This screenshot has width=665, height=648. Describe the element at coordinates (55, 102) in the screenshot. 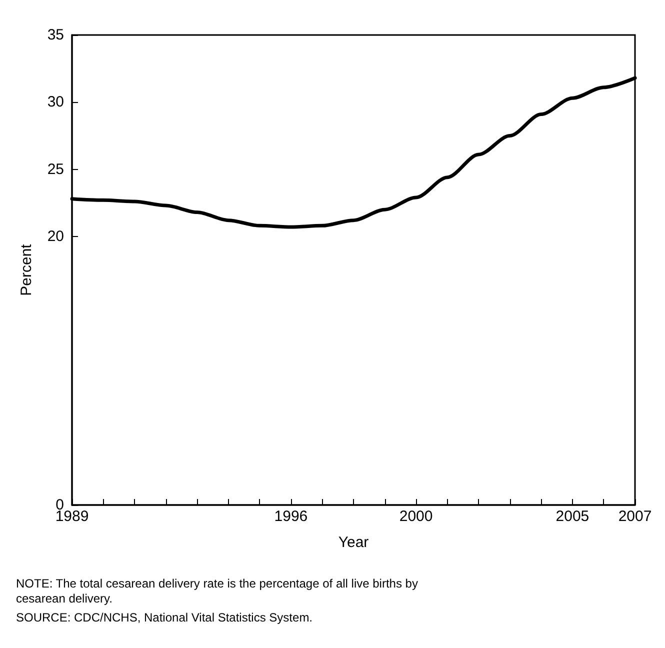

I see `y-tick-label: 30` at that location.